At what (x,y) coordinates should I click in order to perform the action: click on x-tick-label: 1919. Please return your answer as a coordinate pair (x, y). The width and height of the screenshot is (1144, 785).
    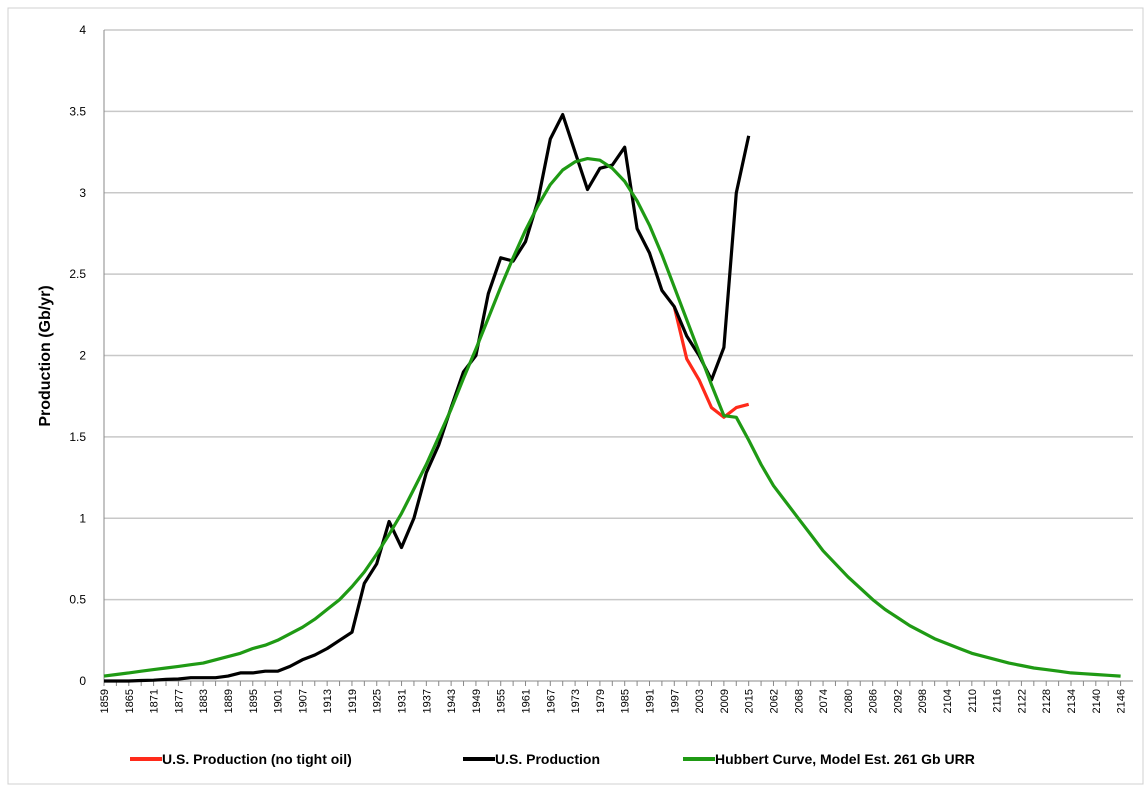
    Looking at the image, I should click on (353, 701).